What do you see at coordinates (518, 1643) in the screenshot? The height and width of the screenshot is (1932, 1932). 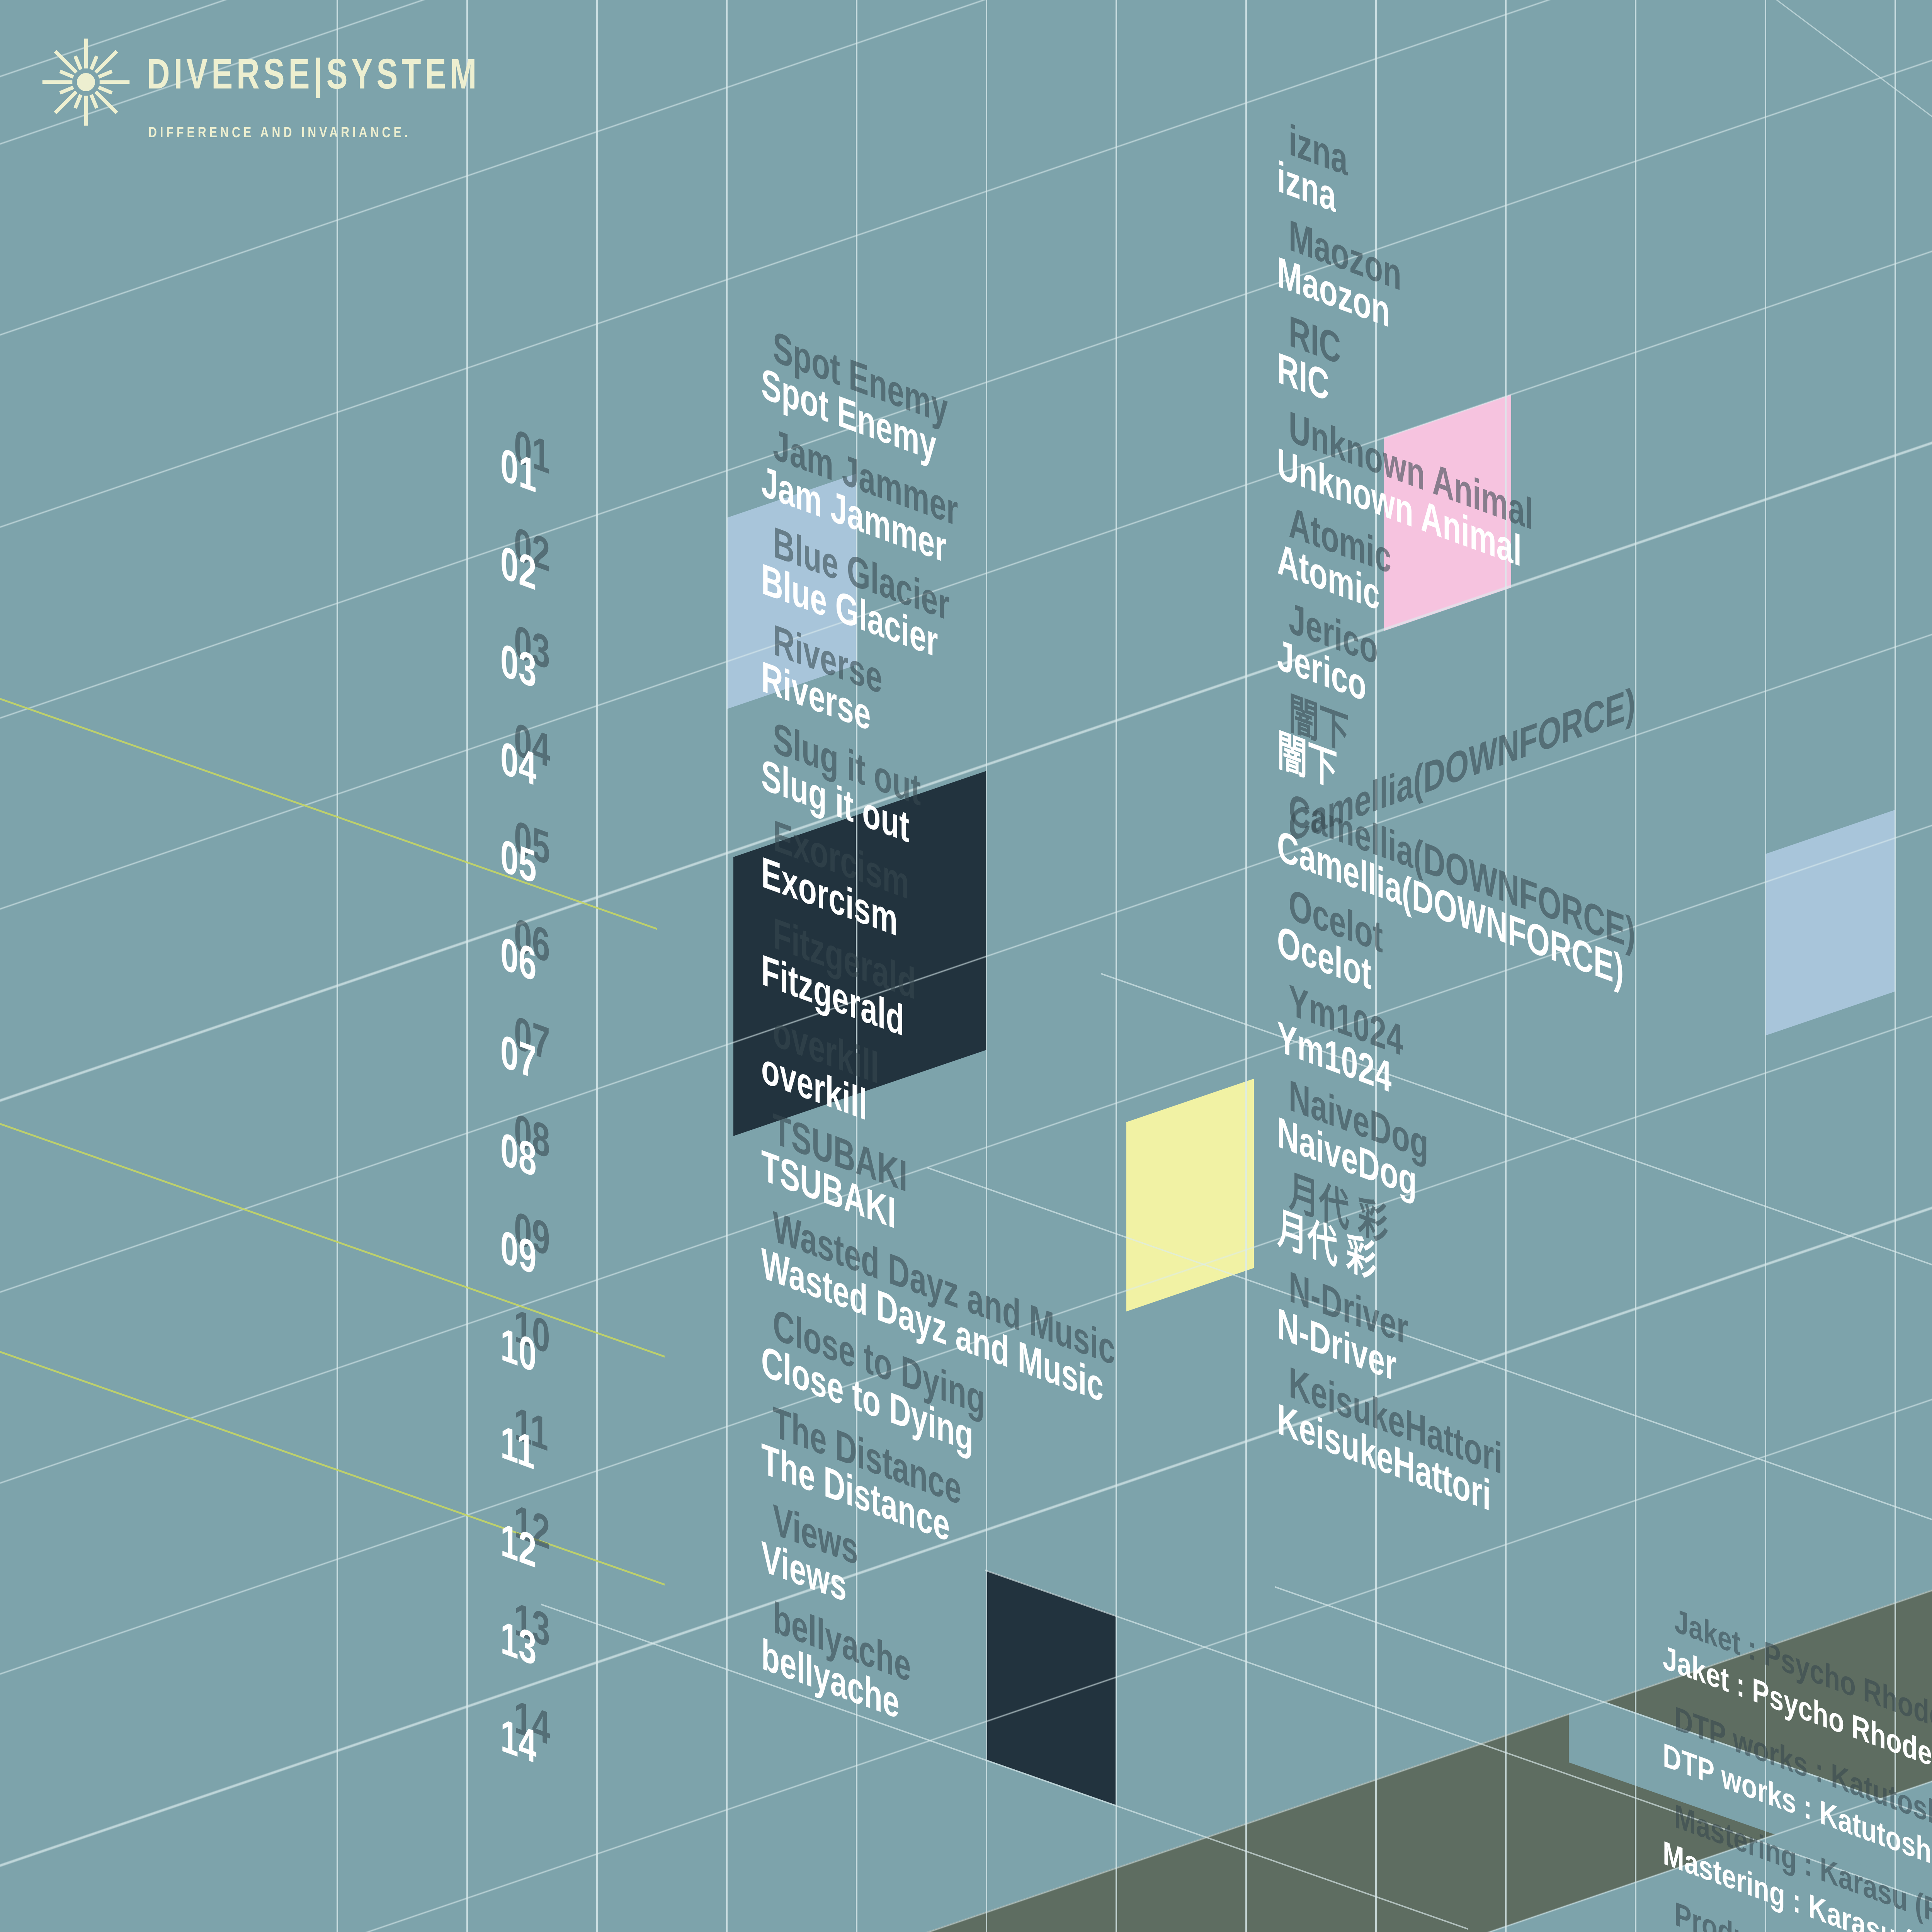 I see `track-number: 13` at bounding box center [518, 1643].